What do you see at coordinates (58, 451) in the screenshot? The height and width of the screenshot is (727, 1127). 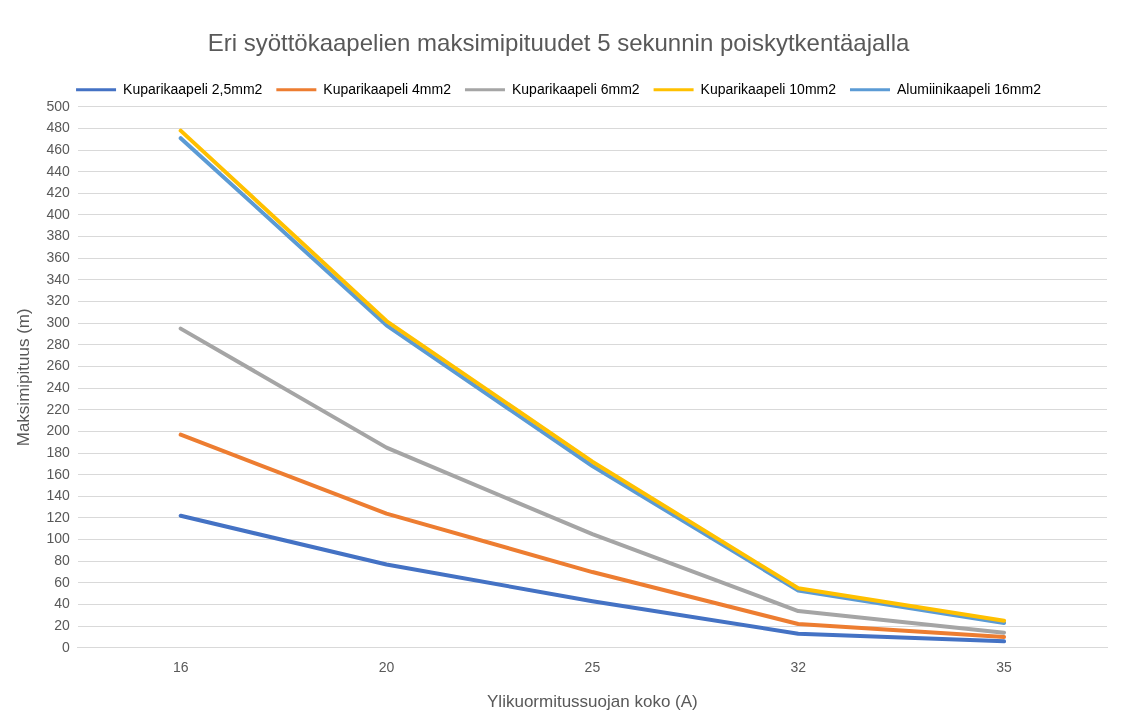 I see `y-tick-label: 180` at bounding box center [58, 451].